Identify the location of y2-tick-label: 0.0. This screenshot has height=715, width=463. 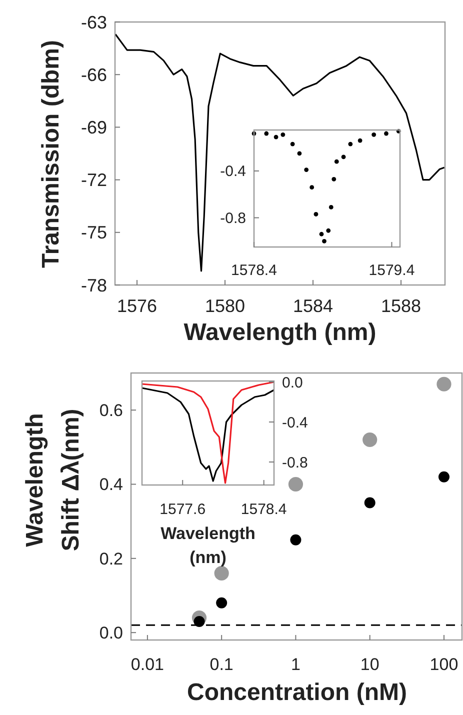
(292, 383).